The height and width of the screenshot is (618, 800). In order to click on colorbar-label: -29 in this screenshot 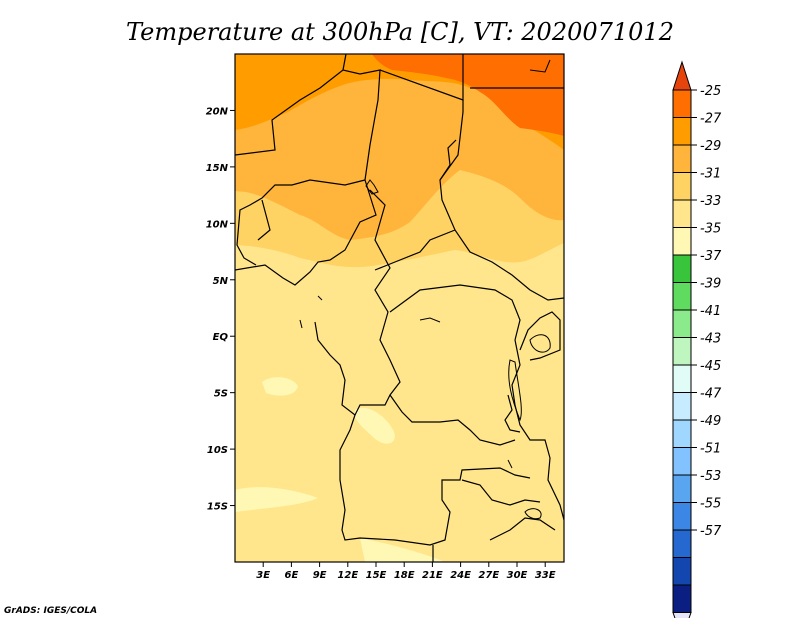, I will do `click(710, 146)`.